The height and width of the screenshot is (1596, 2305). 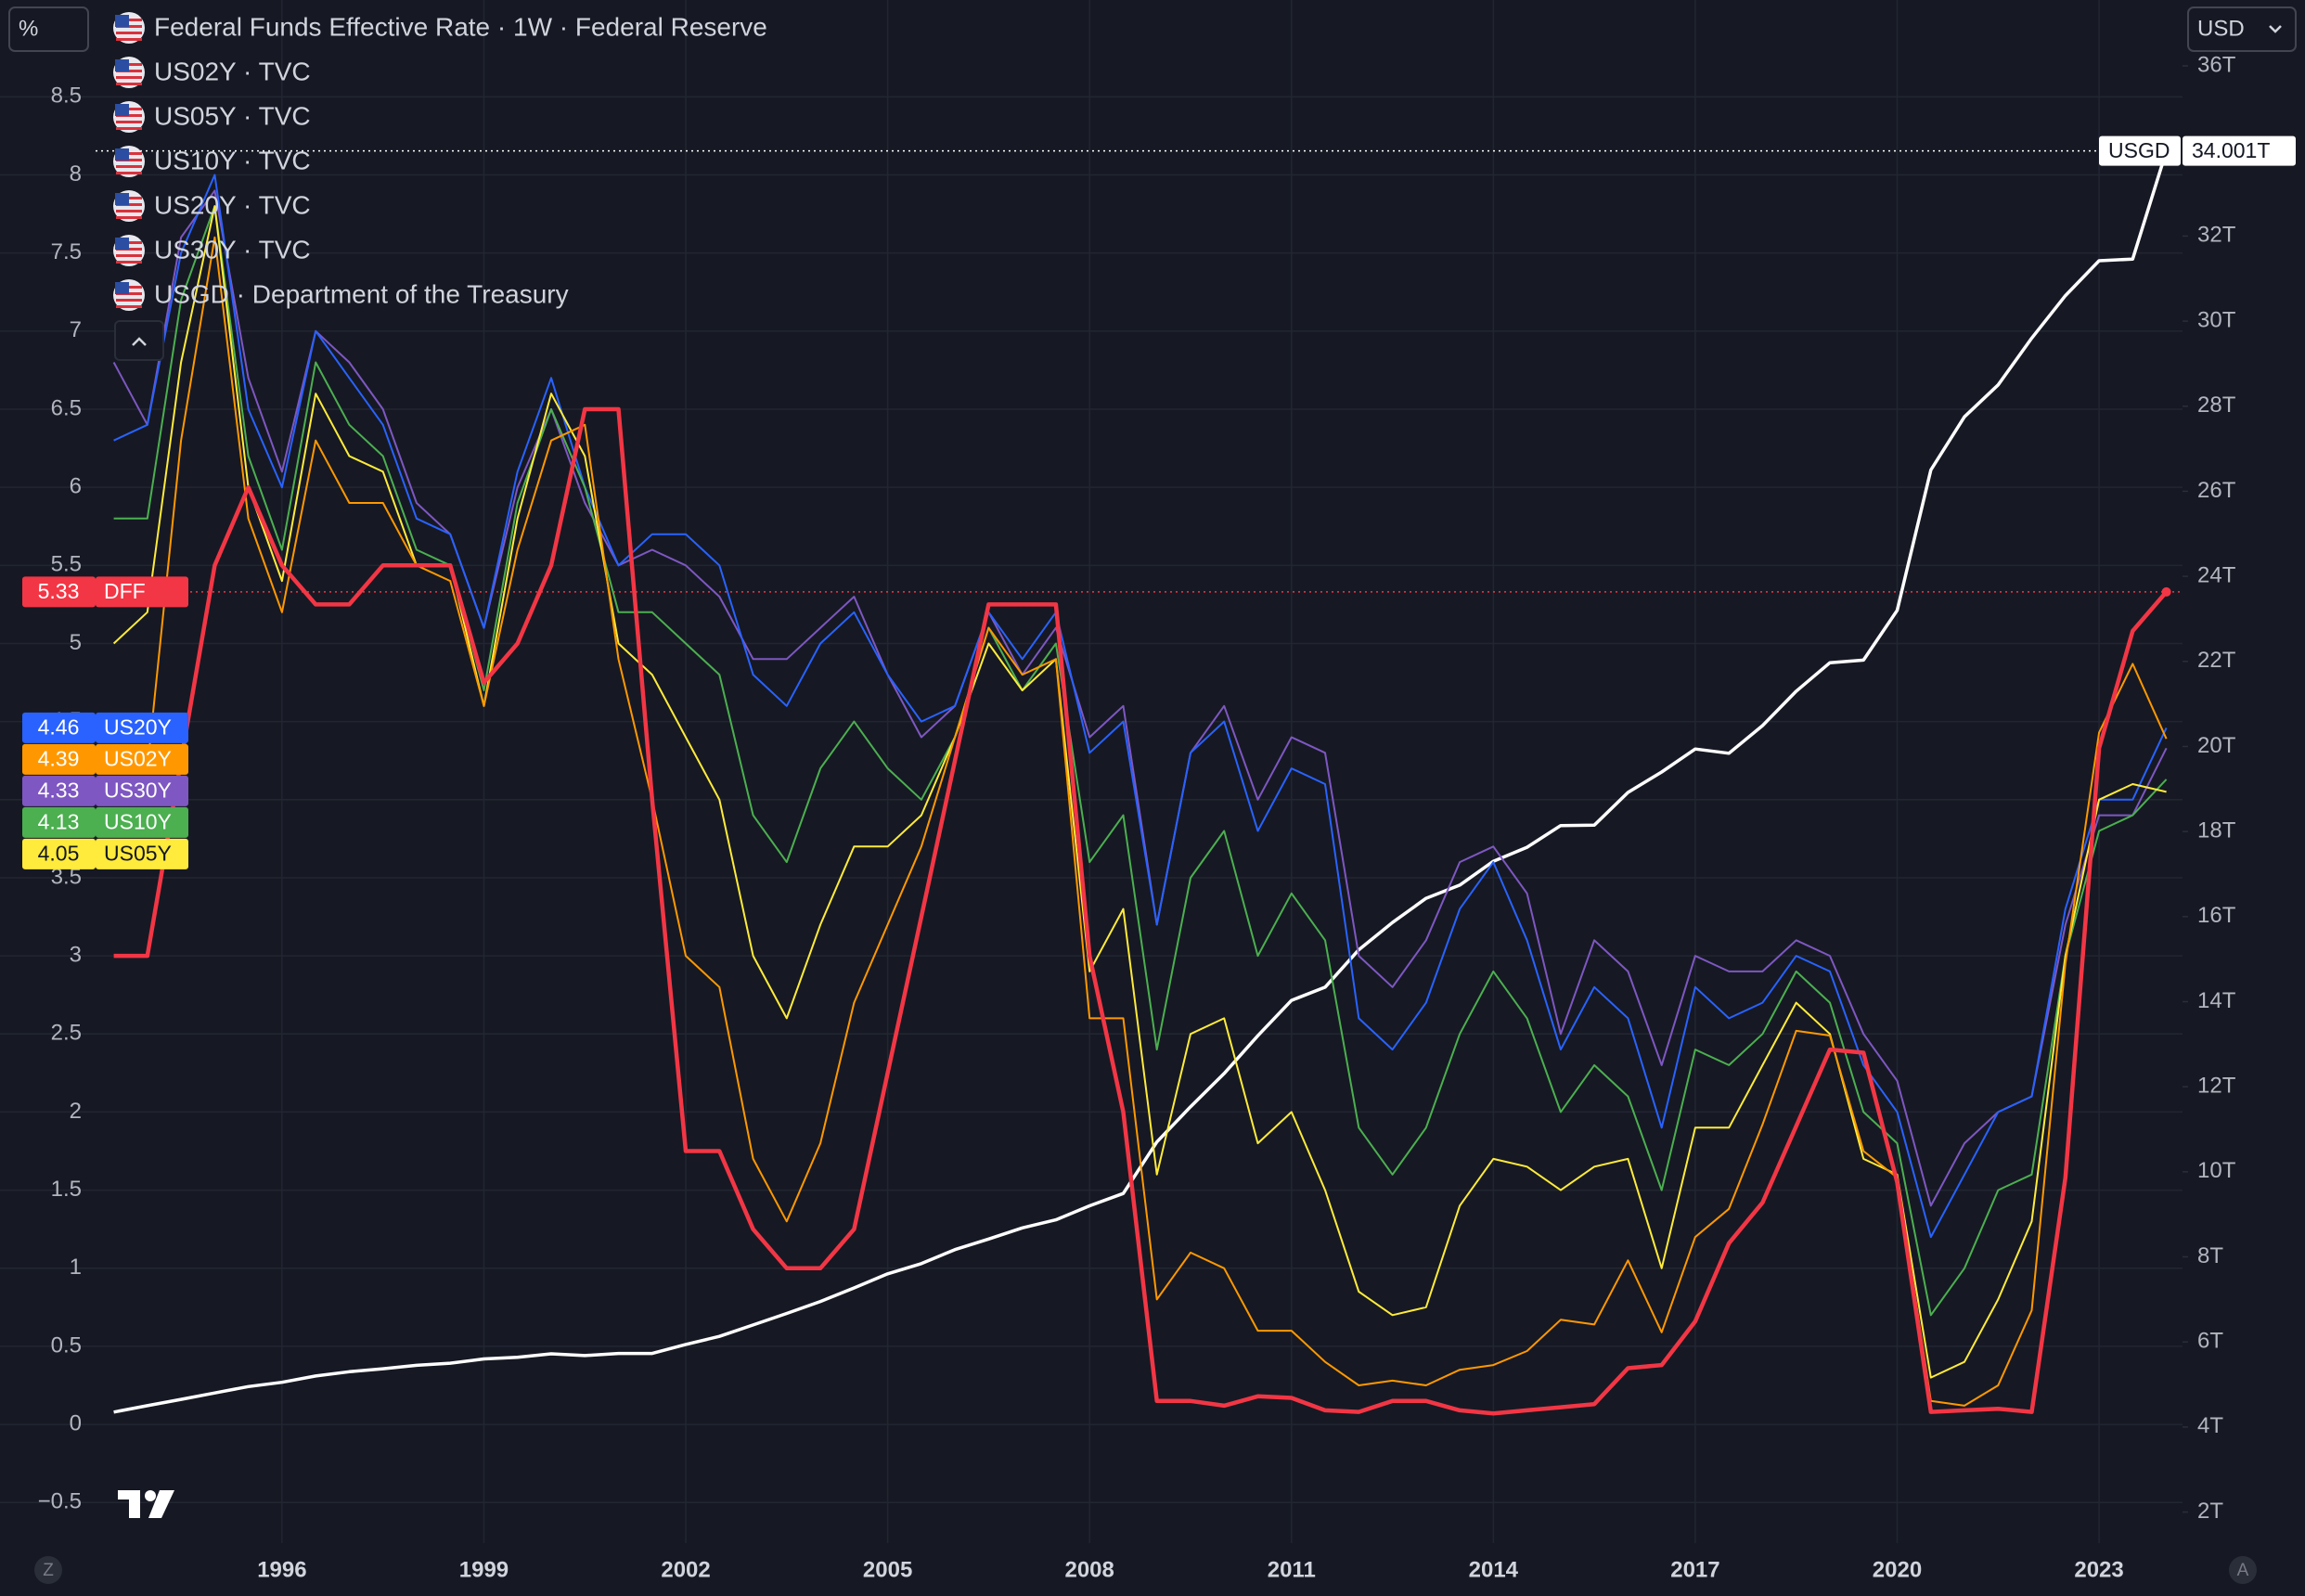 I want to click on y2-tick-label: 26T, so click(x=2216, y=491).